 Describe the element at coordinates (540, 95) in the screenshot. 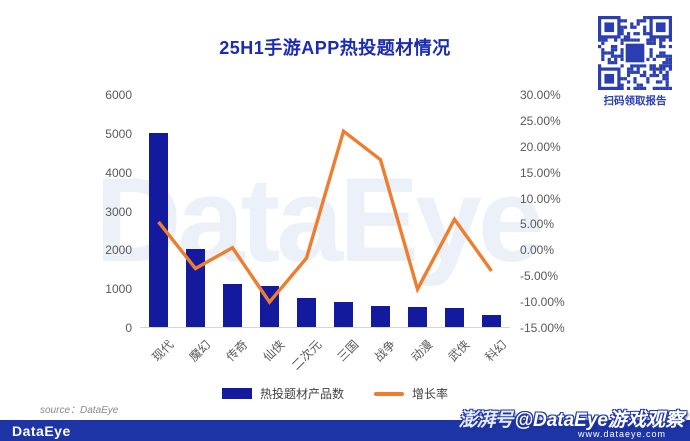

I see `y-right-tick: 30.00%` at that location.